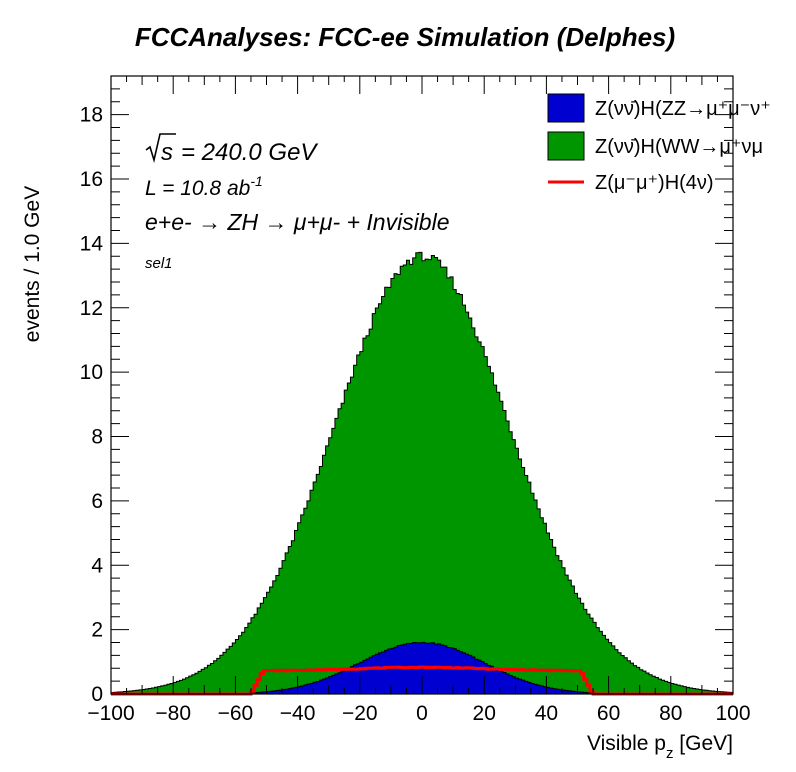 This screenshot has width=796, height=772. I want to click on y-tick-label: 12, so click(91, 308).